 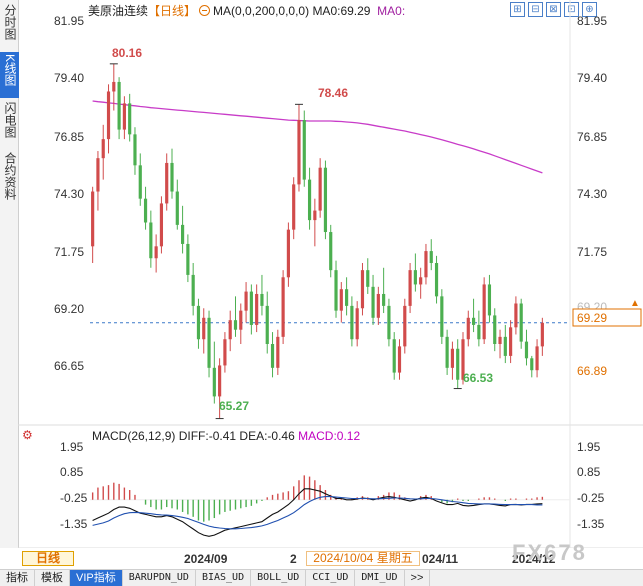 I want to click on macd-dea-value: DEA:-0.46, so click(x=267, y=436).